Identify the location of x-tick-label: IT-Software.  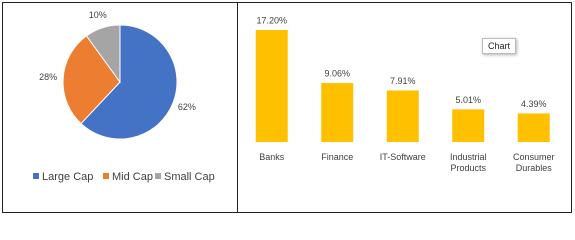
(402, 157).